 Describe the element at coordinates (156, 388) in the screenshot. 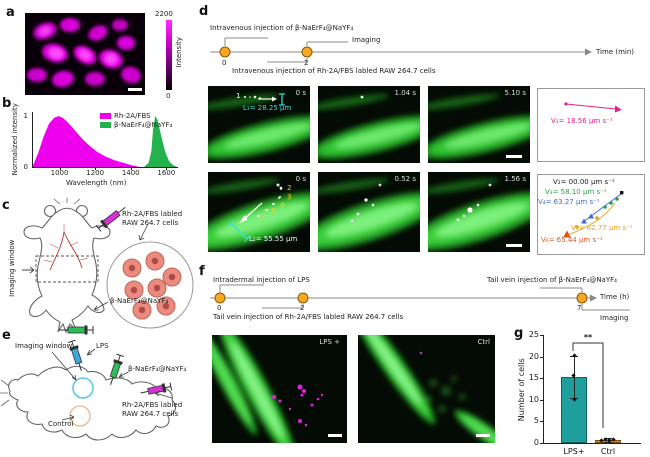

I see `cells-syringe` at that location.